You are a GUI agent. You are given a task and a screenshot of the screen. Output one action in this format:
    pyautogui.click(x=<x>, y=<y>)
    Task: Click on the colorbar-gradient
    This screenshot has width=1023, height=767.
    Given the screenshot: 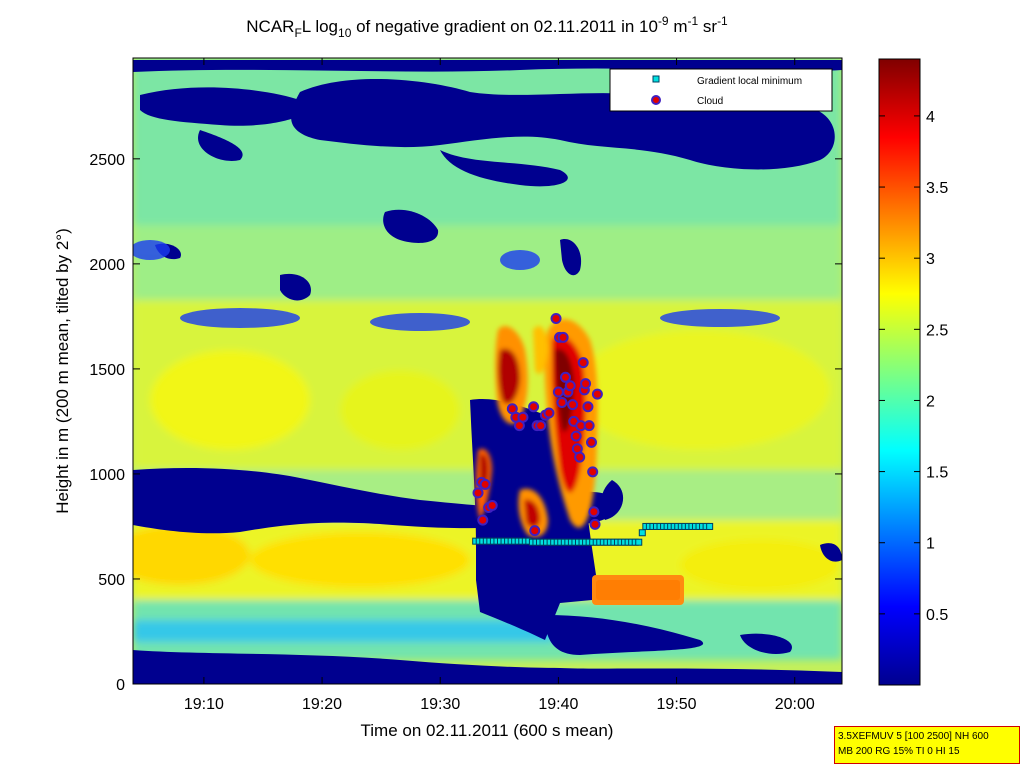 What is the action you would take?
    pyautogui.click(x=899, y=372)
    